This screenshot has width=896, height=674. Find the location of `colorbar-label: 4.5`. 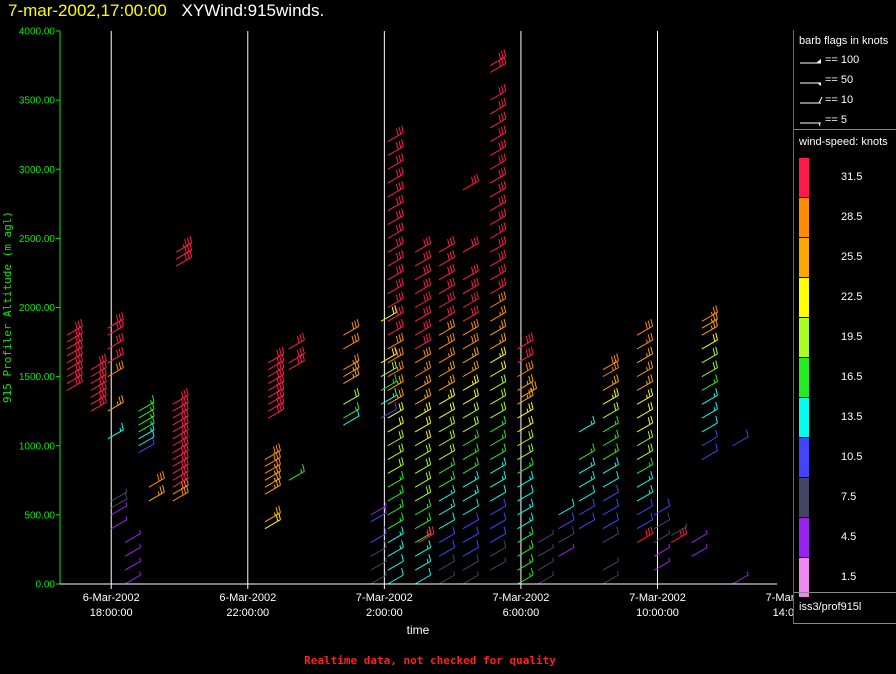

colorbar-label: 4.5 is located at coordinates (849, 537).